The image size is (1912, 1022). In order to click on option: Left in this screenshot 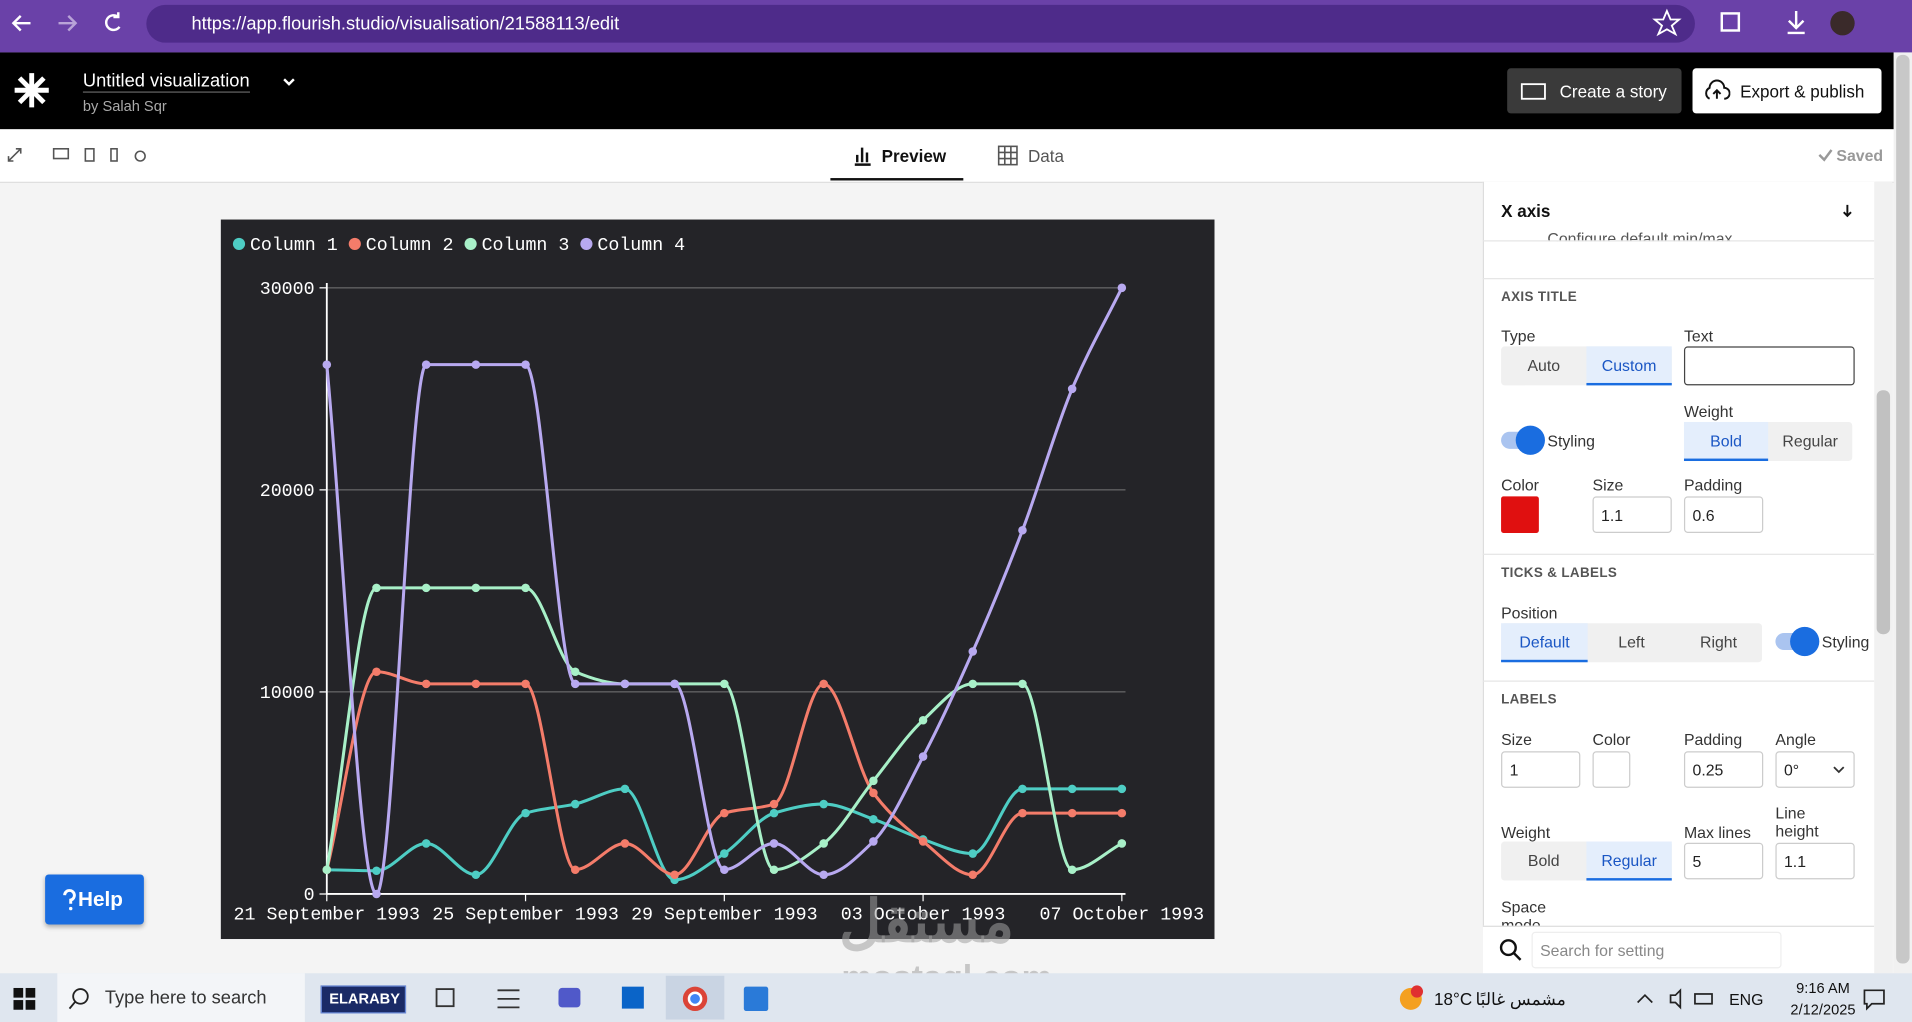, I will do `click(1631, 642)`.